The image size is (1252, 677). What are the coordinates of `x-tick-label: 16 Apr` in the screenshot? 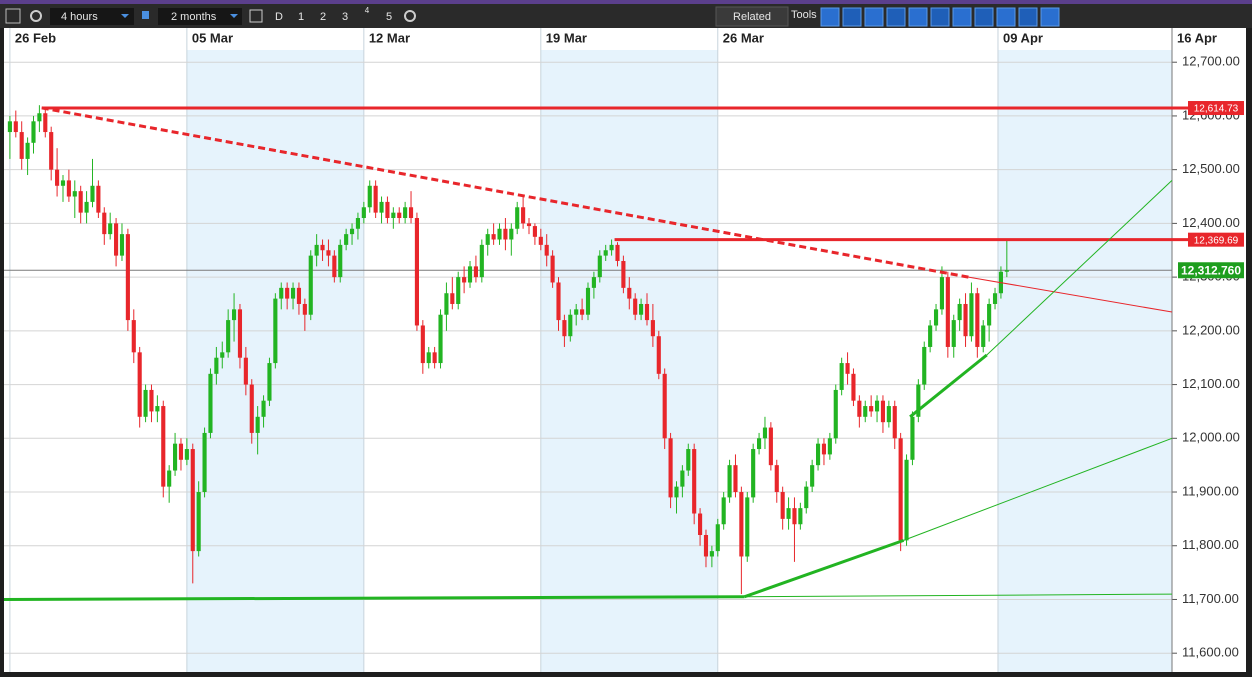 It's located at (1197, 37).